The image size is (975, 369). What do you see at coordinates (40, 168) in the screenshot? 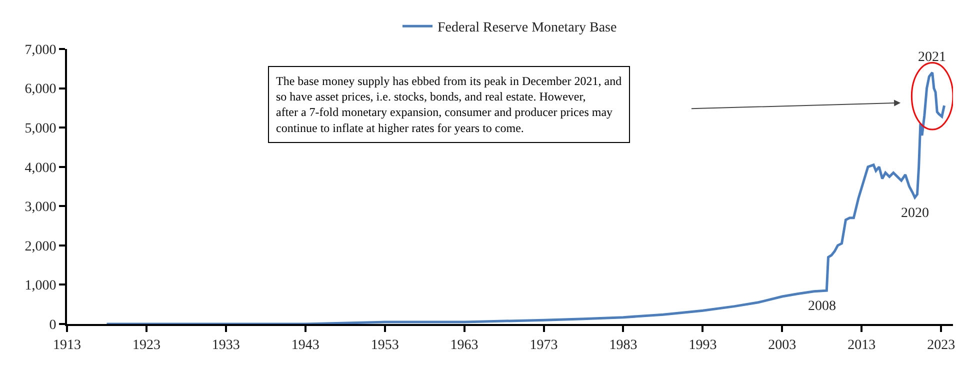
I see `y-tick-label: 4,000` at bounding box center [40, 168].